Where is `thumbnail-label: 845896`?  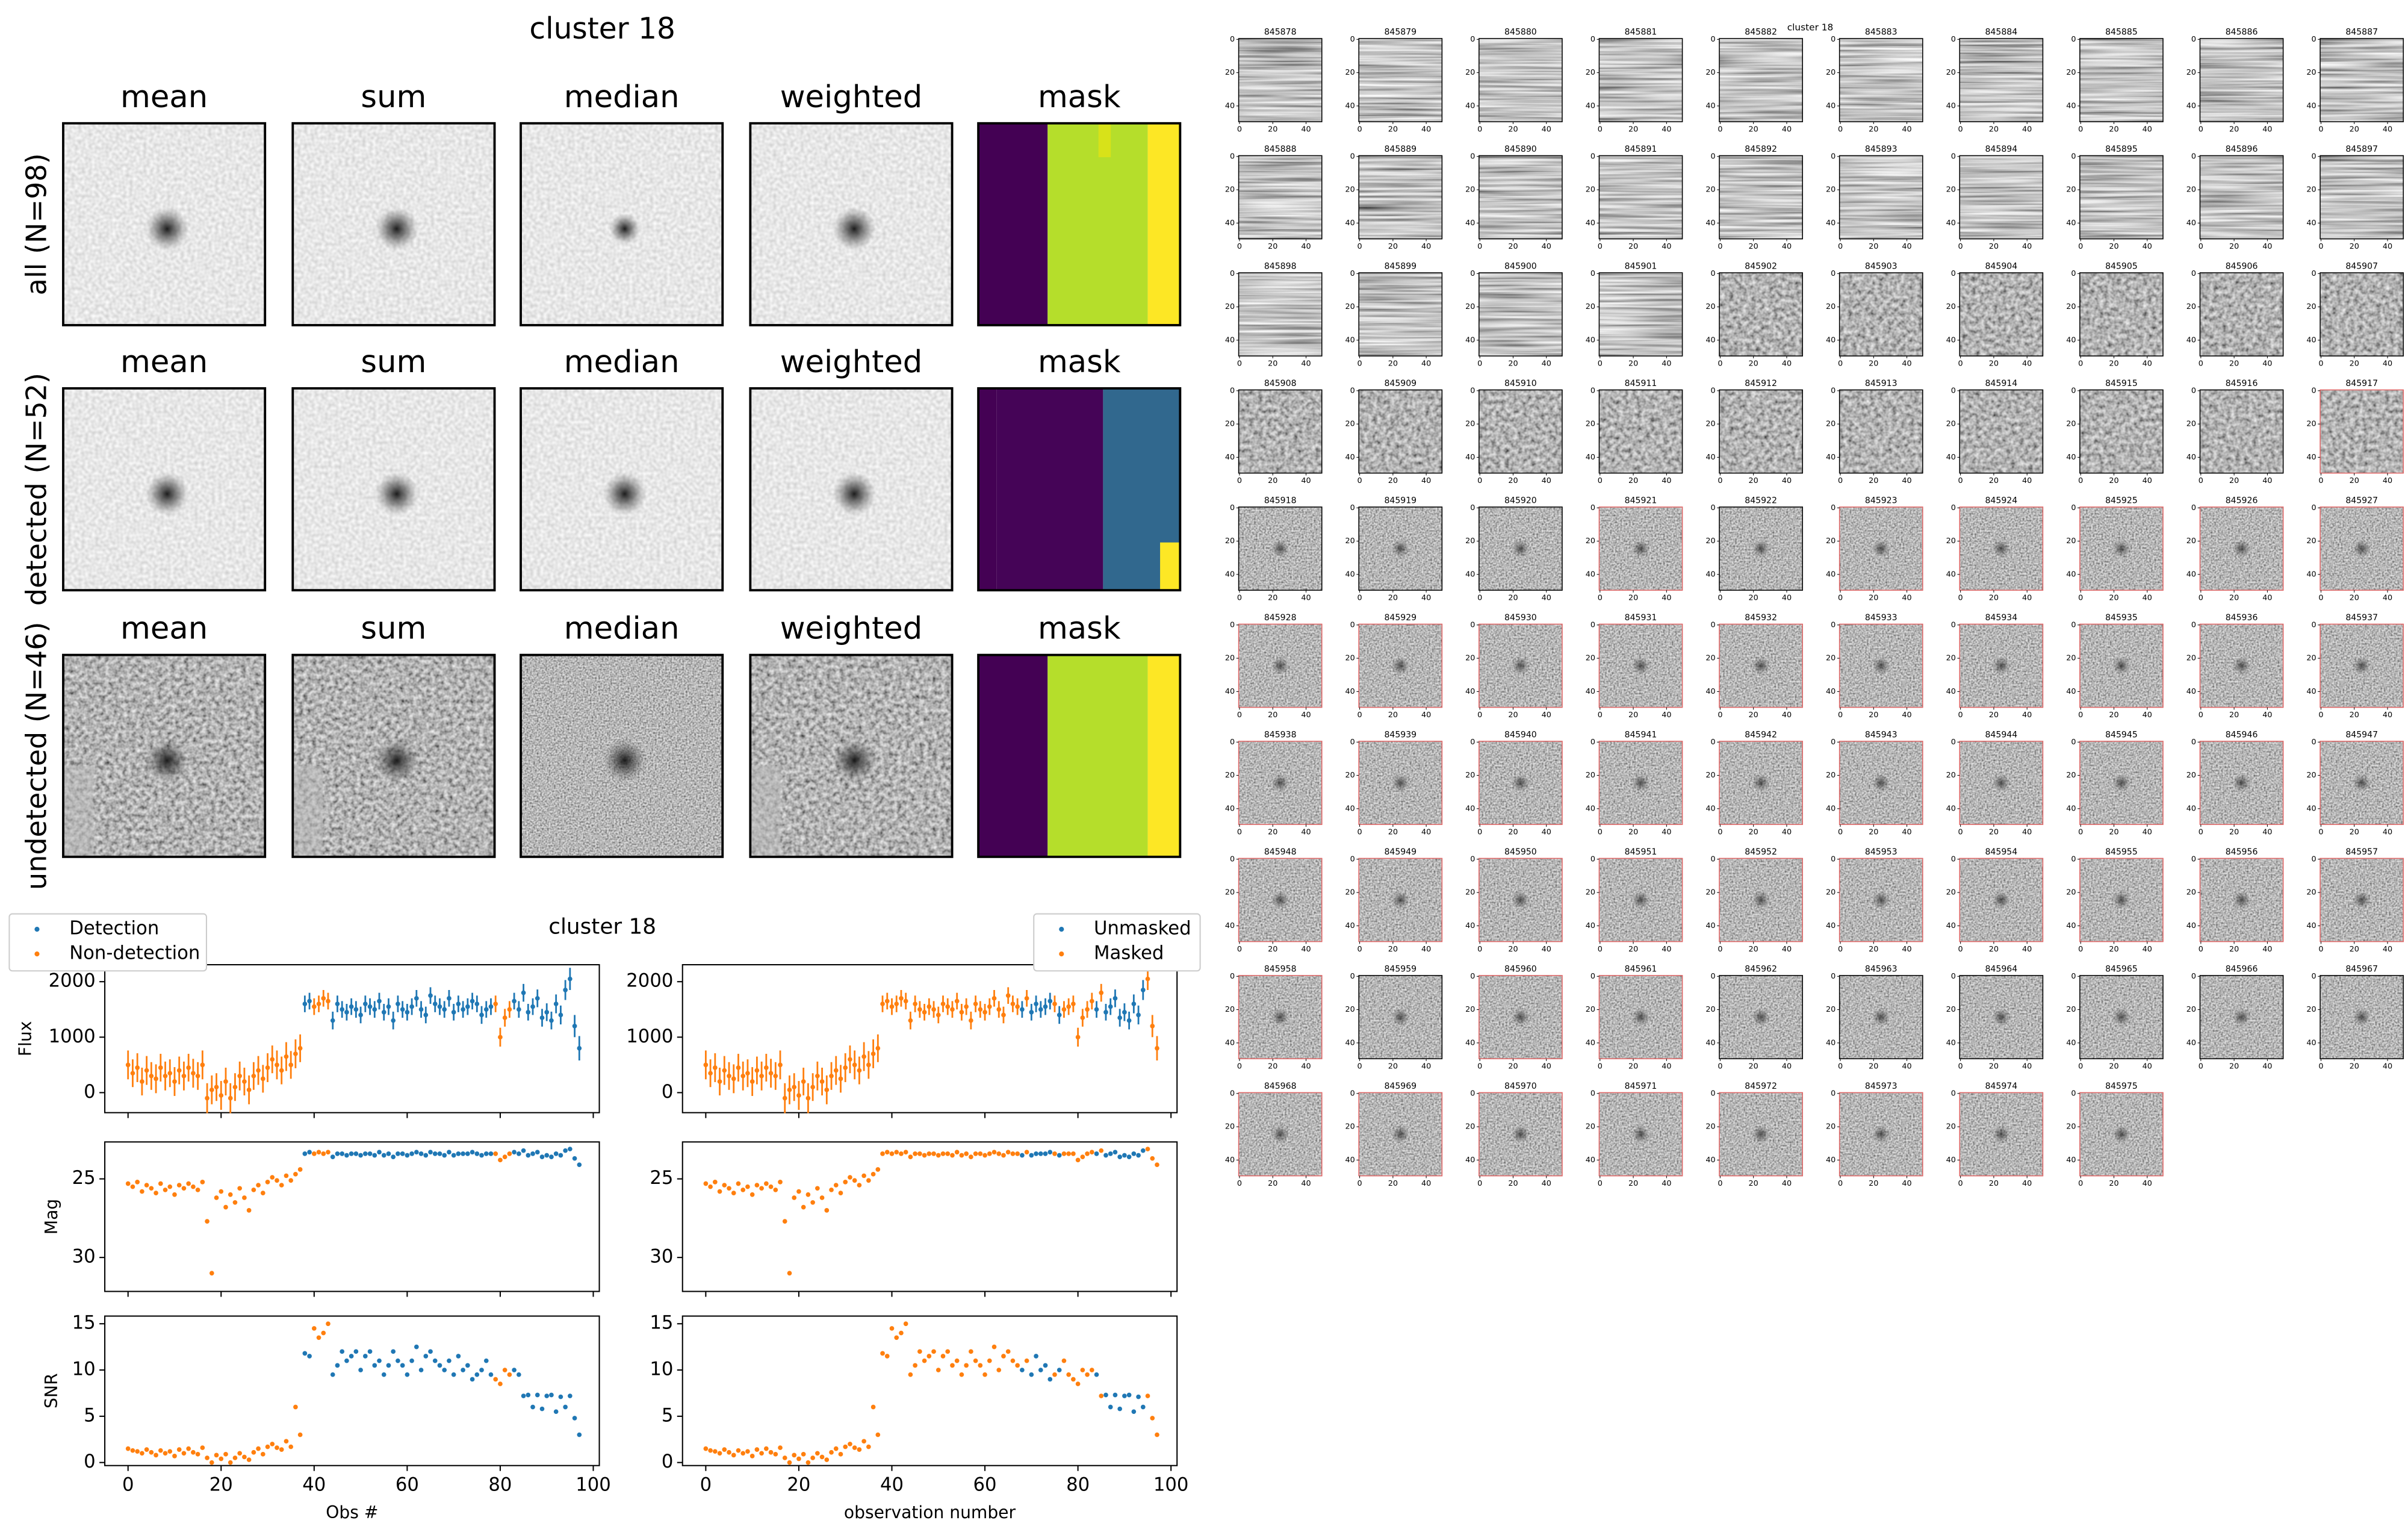
thumbnail-label: 845896 is located at coordinates (2242, 149).